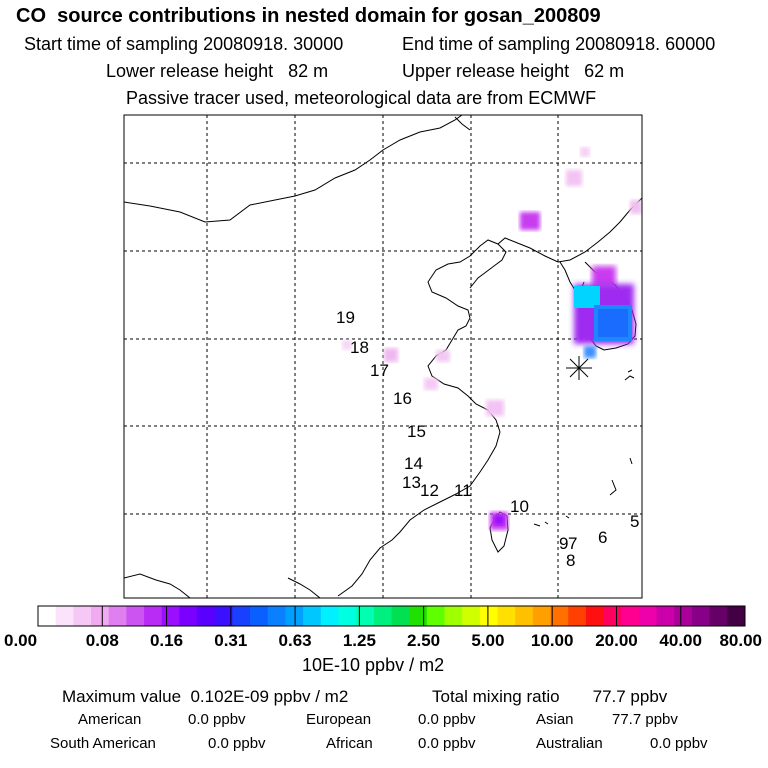 This screenshot has width=768, height=768. What do you see at coordinates (447, 743) in the screenshot?
I see `region-value-african: 0.0 ppbv` at bounding box center [447, 743].